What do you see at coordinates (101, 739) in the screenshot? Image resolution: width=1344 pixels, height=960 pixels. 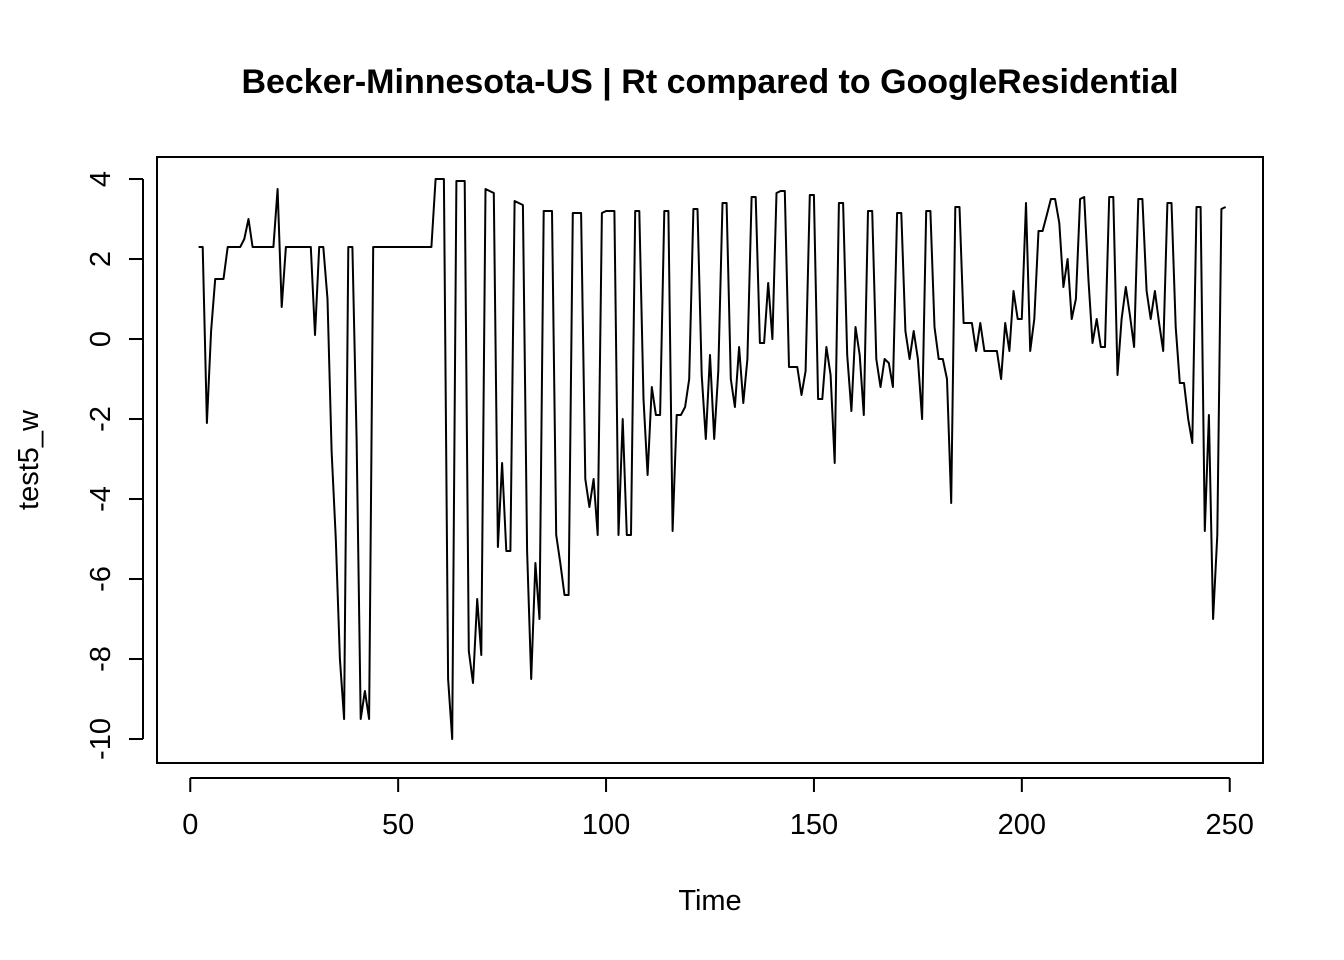 I see `y-tick-label: -10` at bounding box center [101, 739].